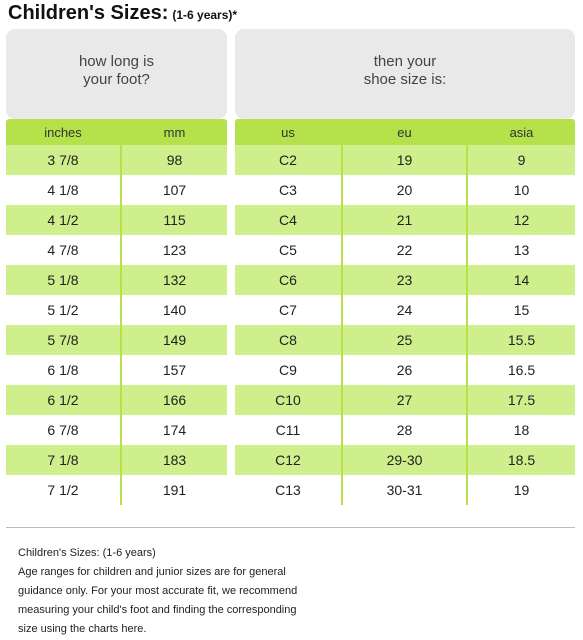  Describe the element at coordinates (405, 61) in the screenshot. I see `shoe-size-statement-line1: then your` at that location.